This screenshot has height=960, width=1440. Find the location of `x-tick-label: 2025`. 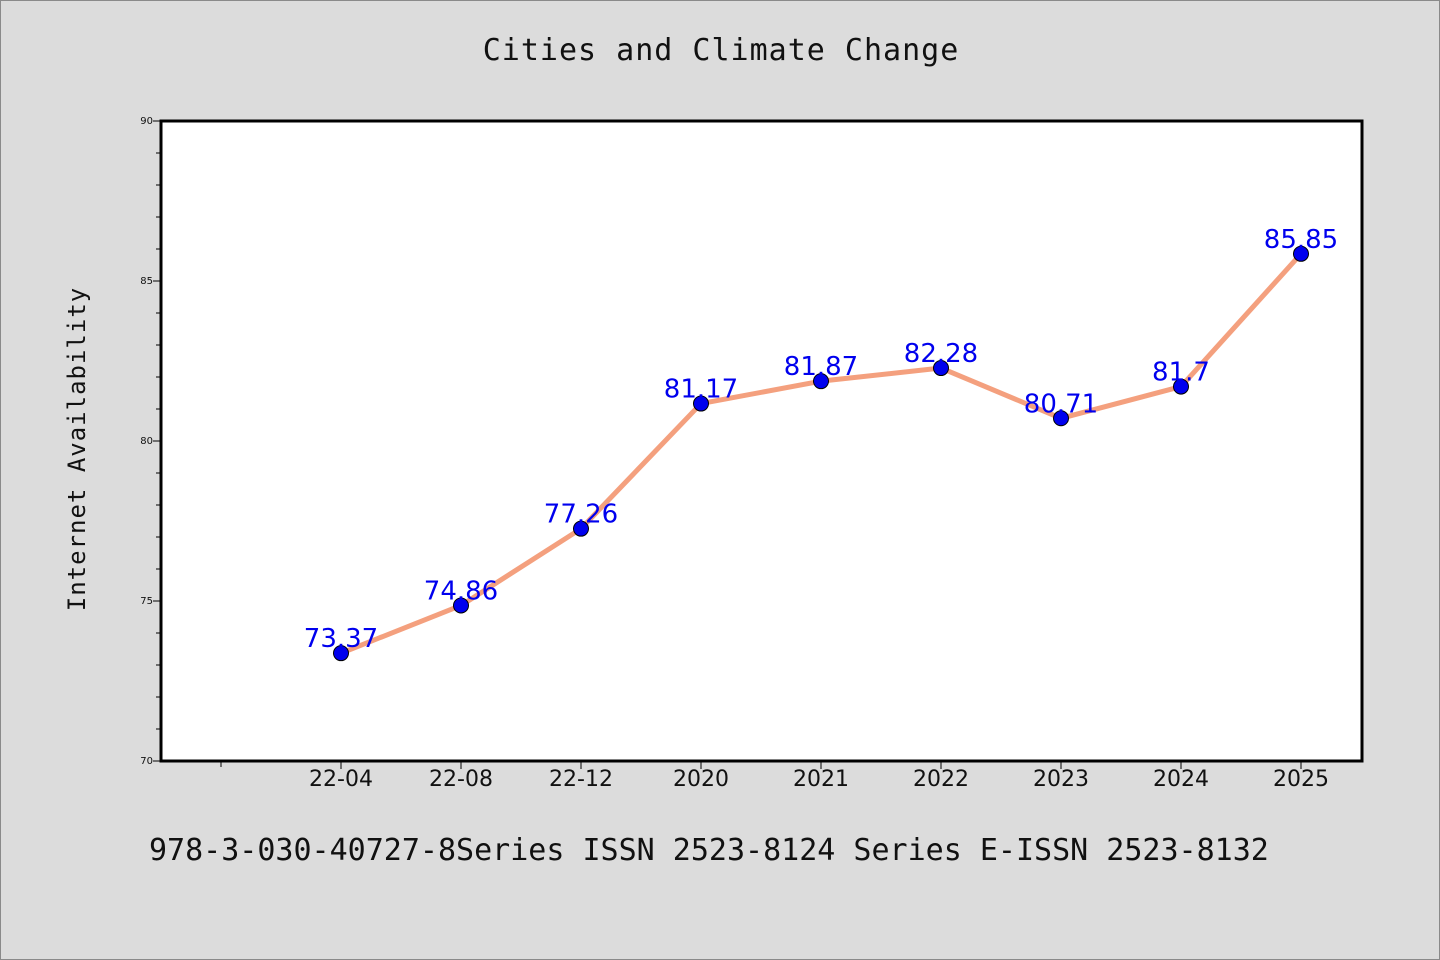

x-tick-label: 2025 is located at coordinates (1301, 779).